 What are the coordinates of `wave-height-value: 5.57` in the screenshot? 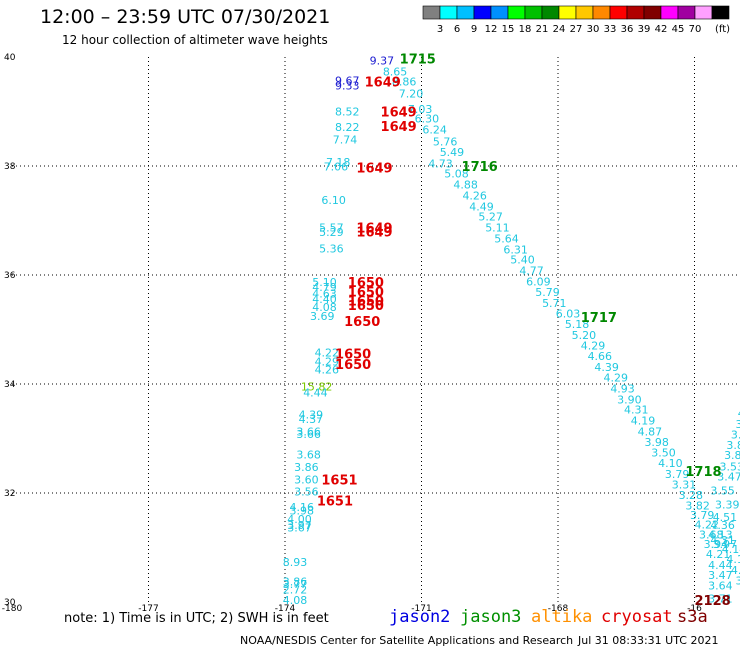 It's located at (331, 228).